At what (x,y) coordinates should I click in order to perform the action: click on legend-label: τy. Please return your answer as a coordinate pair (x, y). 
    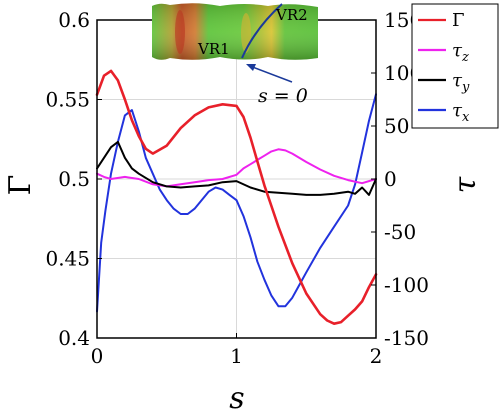
    Looking at the image, I should click on (461, 82).